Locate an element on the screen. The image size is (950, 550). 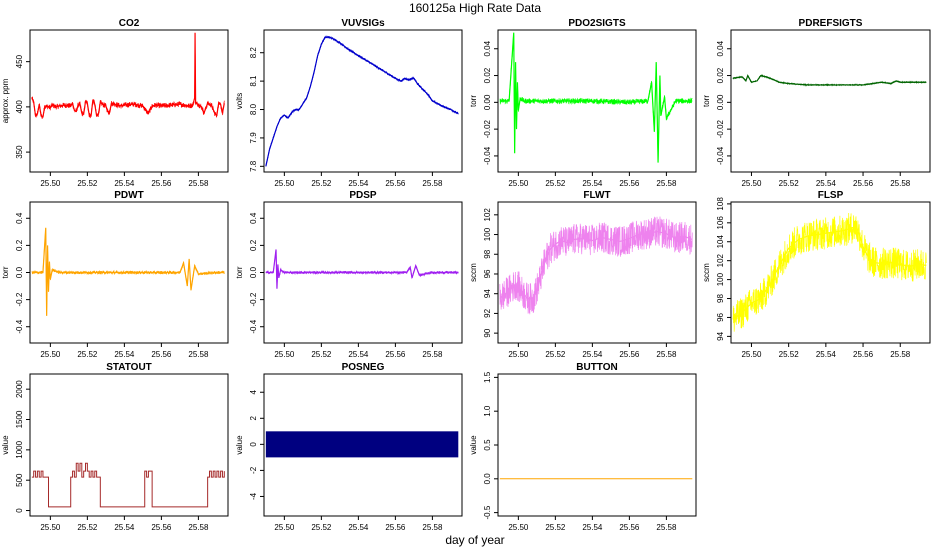
panel-title-flwt: FLWT is located at coordinates (596, 195).